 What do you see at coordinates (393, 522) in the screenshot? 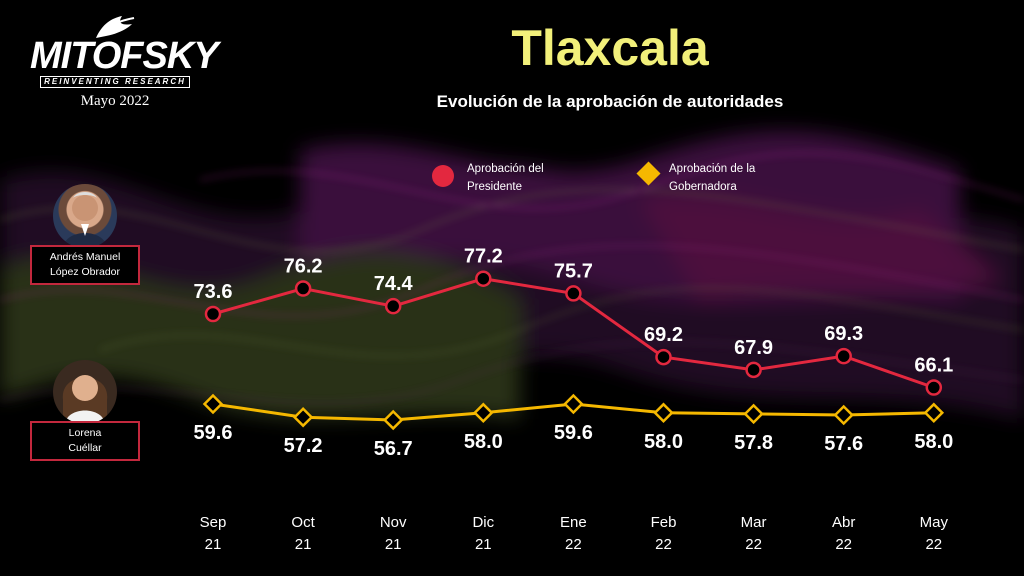
I see `x-tick-label-month: Nov` at bounding box center [393, 522].